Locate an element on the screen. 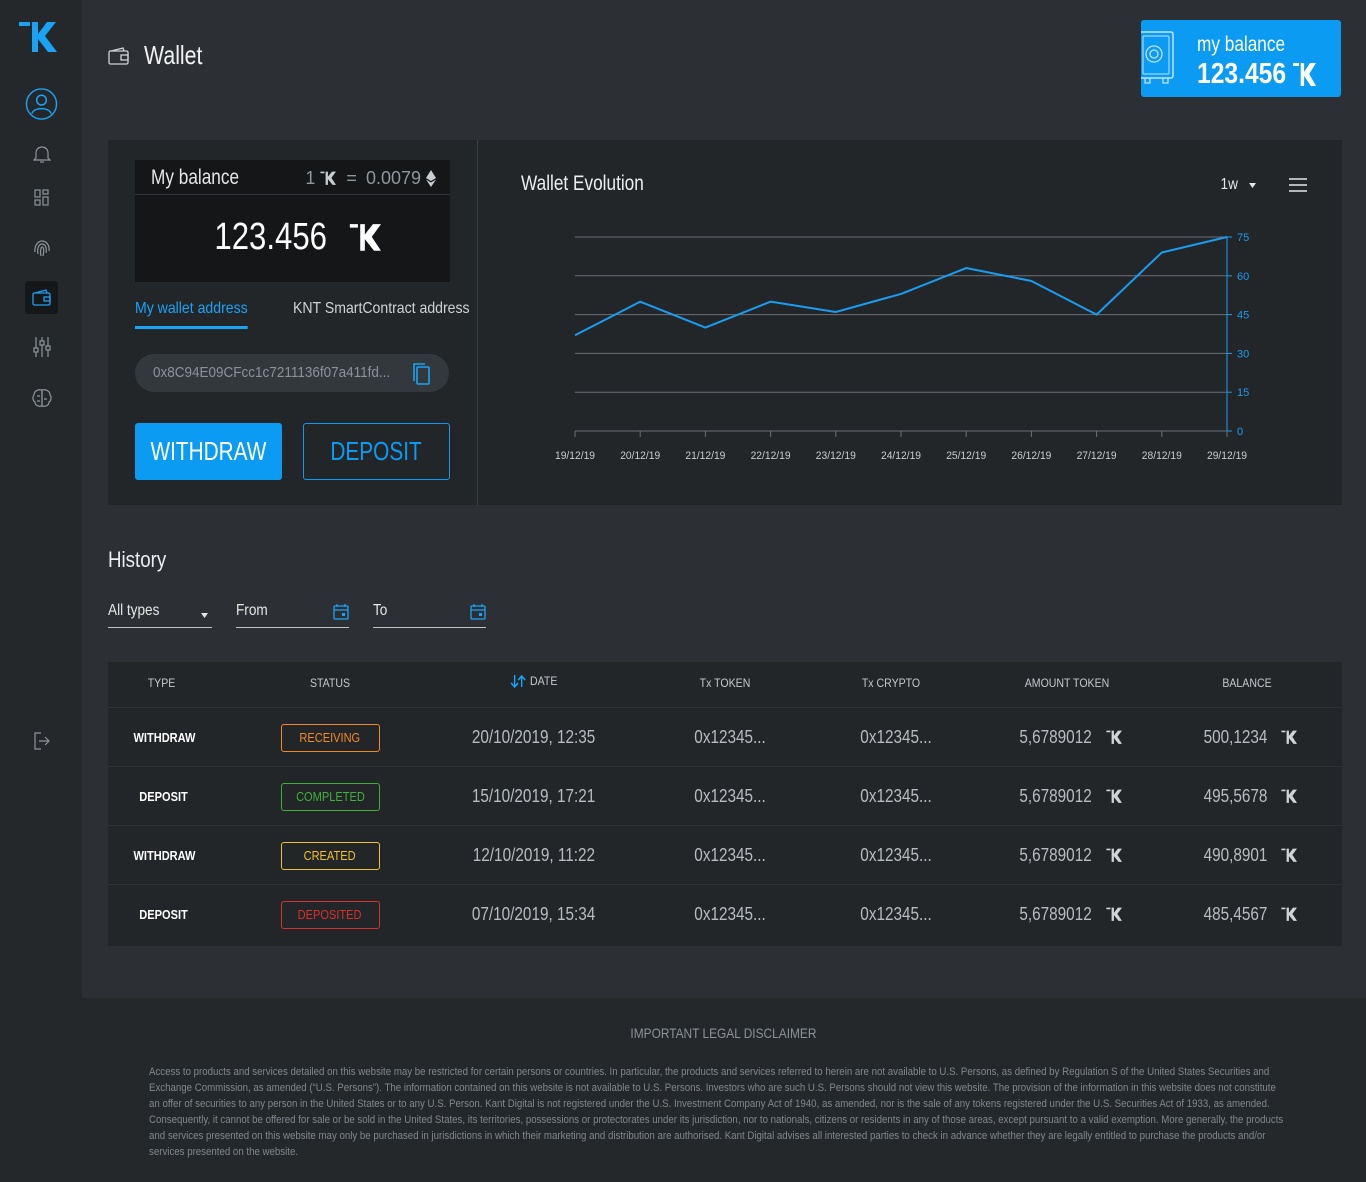 The width and height of the screenshot is (1366, 1182). to-date-filter: To is located at coordinates (429, 614).